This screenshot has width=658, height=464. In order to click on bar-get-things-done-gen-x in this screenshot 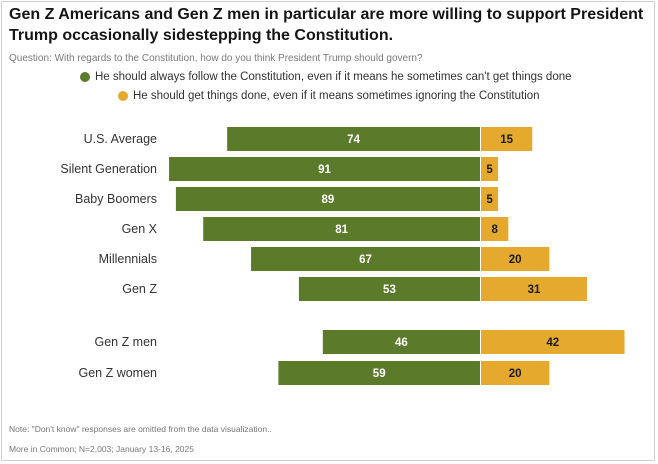, I will do `click(495, 229)`.